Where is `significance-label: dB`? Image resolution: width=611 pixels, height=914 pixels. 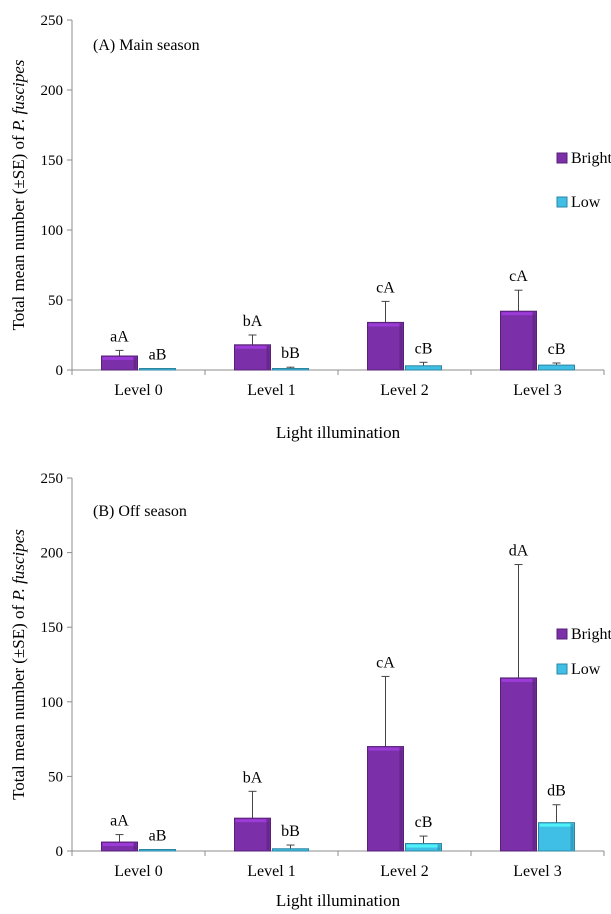
significance-label: dB is located at coordinates (556, 791).